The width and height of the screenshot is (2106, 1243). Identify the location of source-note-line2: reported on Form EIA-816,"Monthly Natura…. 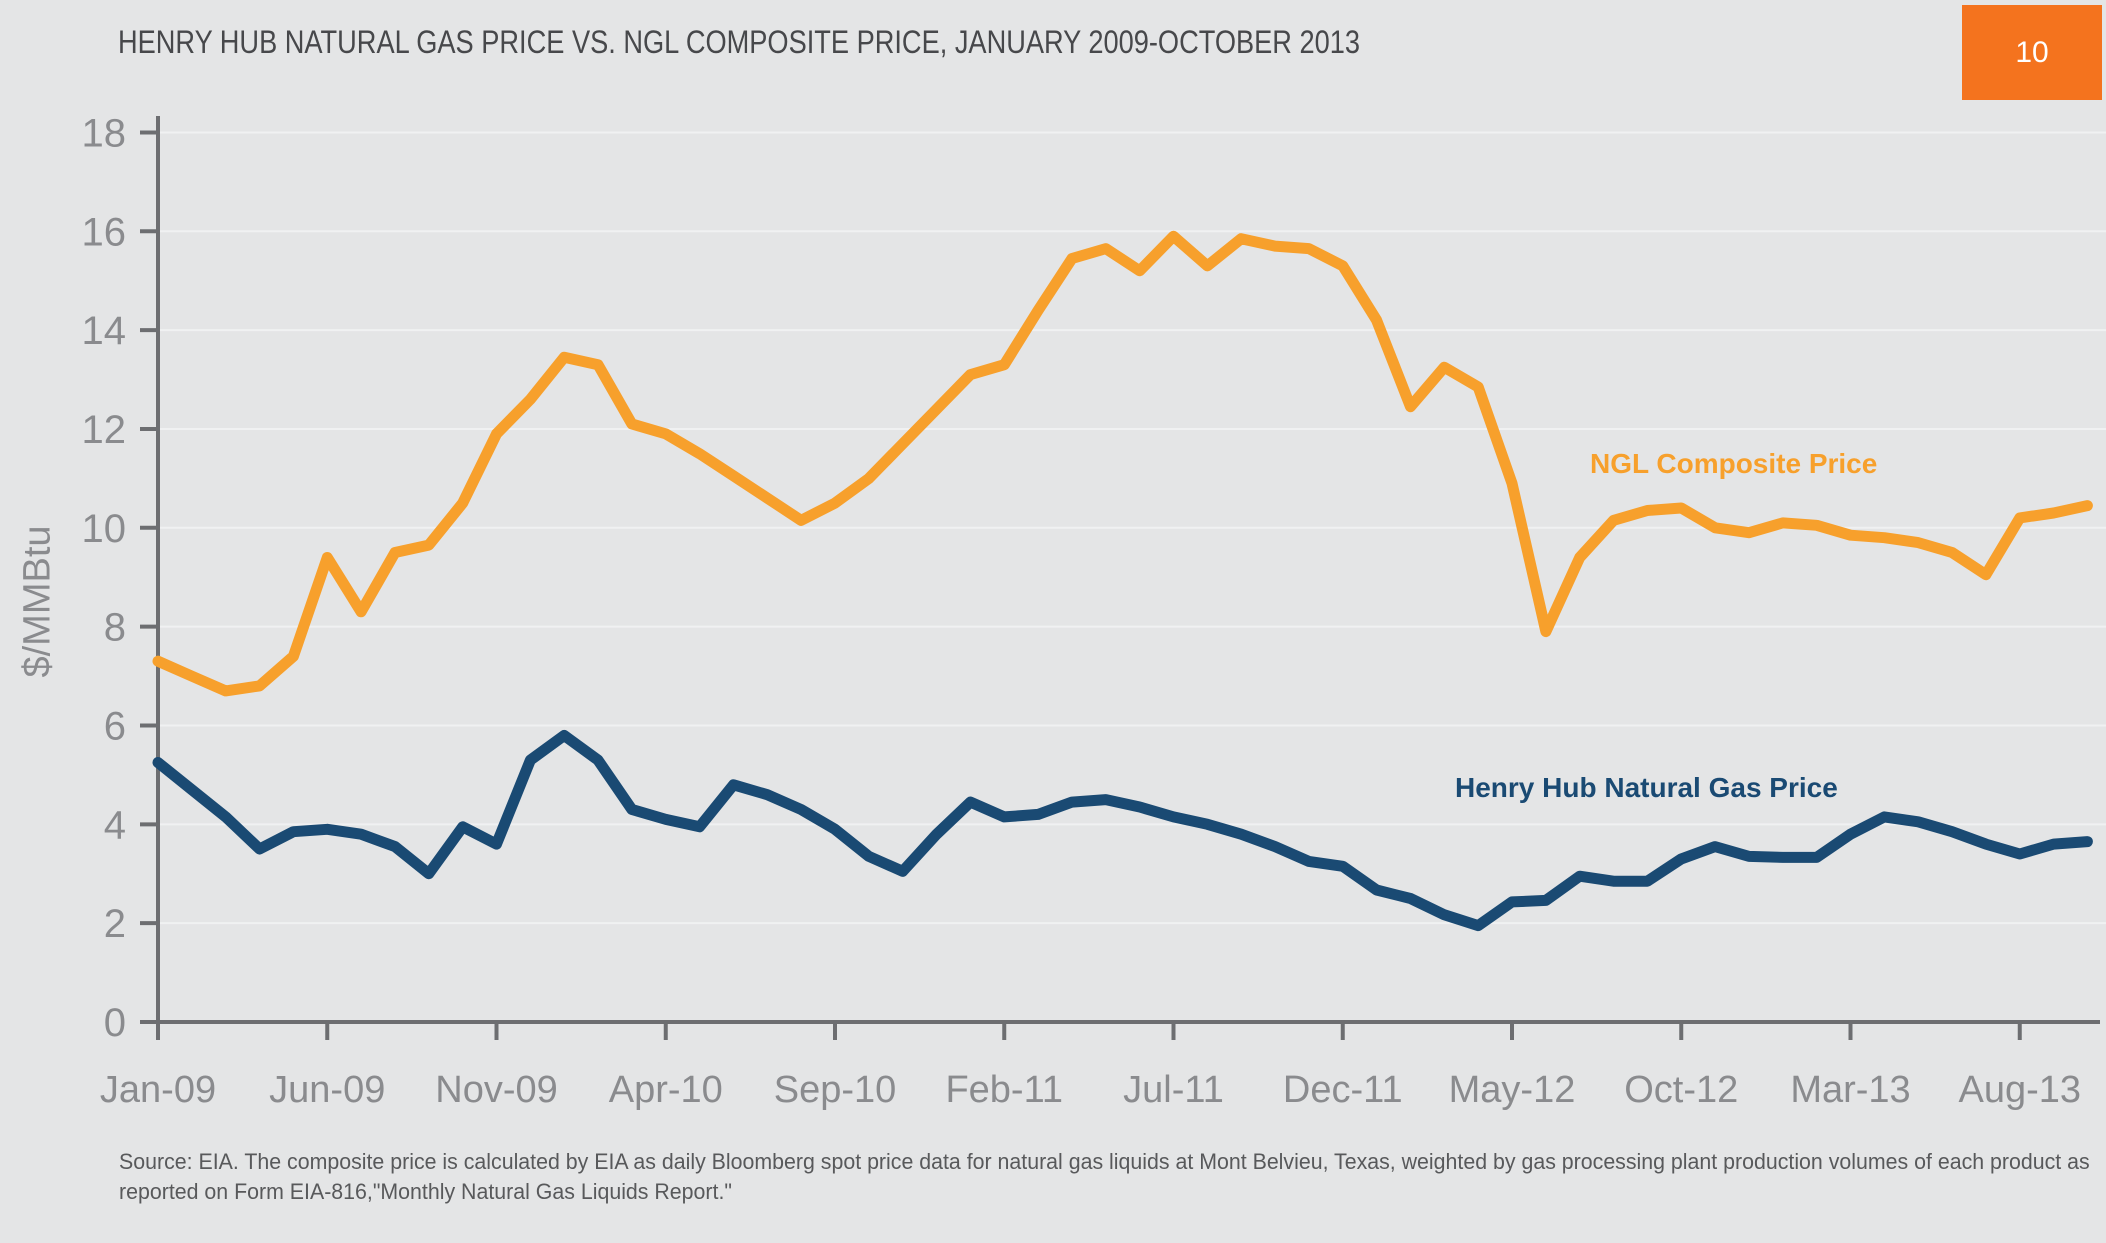
(425, 1191).